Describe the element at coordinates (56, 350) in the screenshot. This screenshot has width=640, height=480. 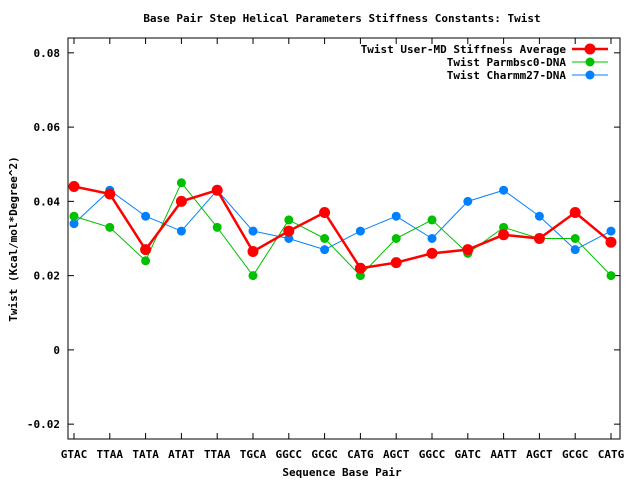
I see `y-tick-label: 0` at that location.